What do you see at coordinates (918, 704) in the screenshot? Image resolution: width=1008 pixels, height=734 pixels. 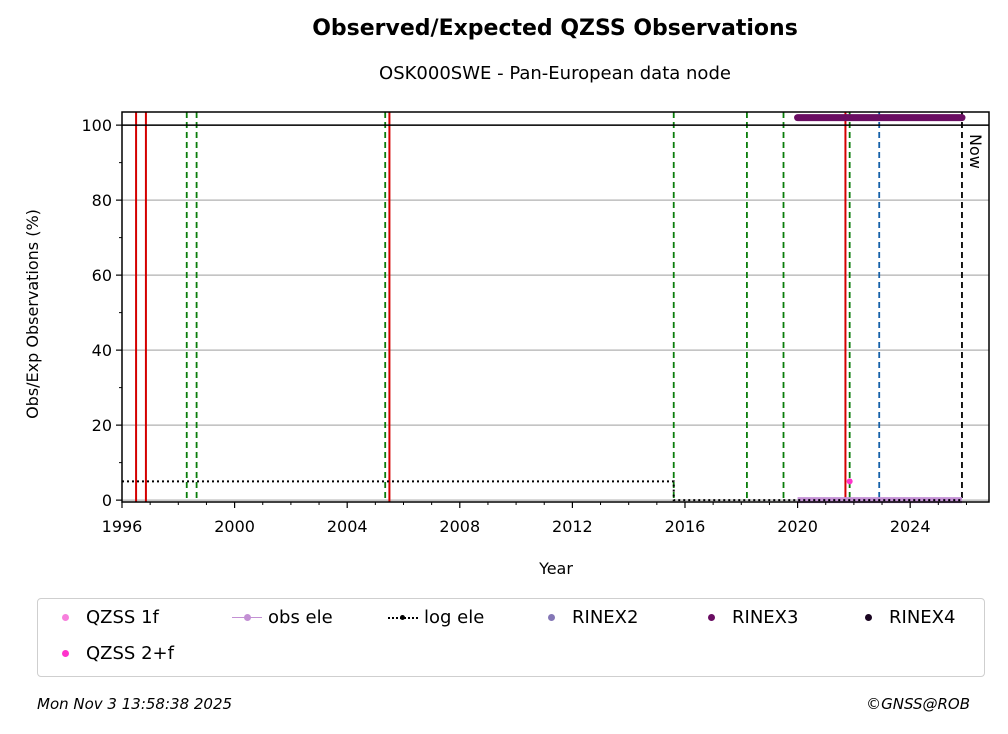 I see `footer-copyright: ©GNSS@ROB` at bounding box center [918, 704].